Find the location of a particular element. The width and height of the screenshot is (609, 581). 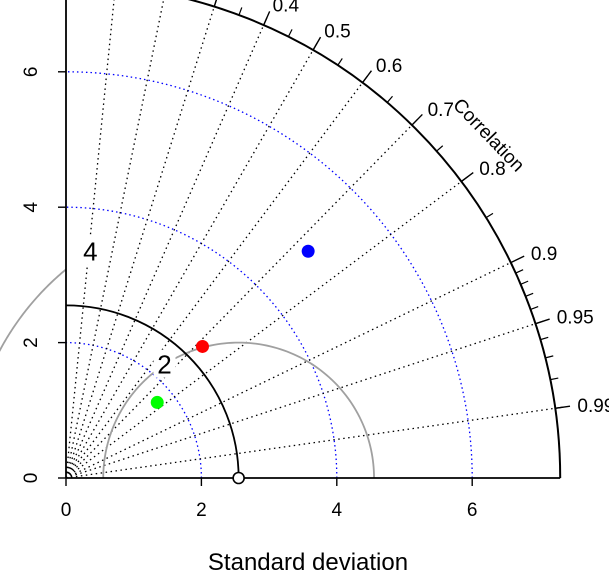

rms-label: 4 is located at coordinates (90, 251).